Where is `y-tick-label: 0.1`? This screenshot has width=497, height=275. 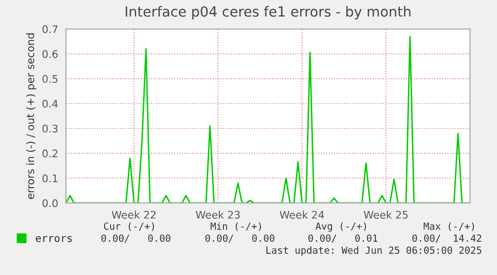 y-tick-label: 0.1 is located at coordinates (50, 178).